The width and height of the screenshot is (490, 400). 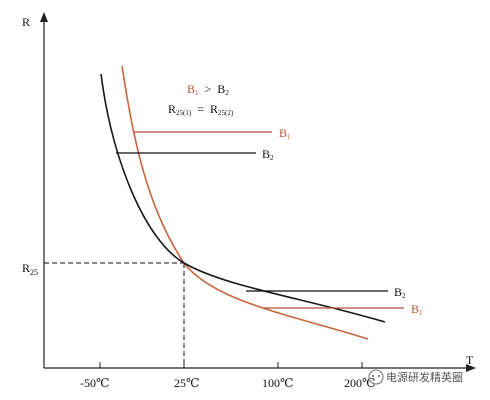 I want to click on y-axis-label: R, so click(x=26, y=22).